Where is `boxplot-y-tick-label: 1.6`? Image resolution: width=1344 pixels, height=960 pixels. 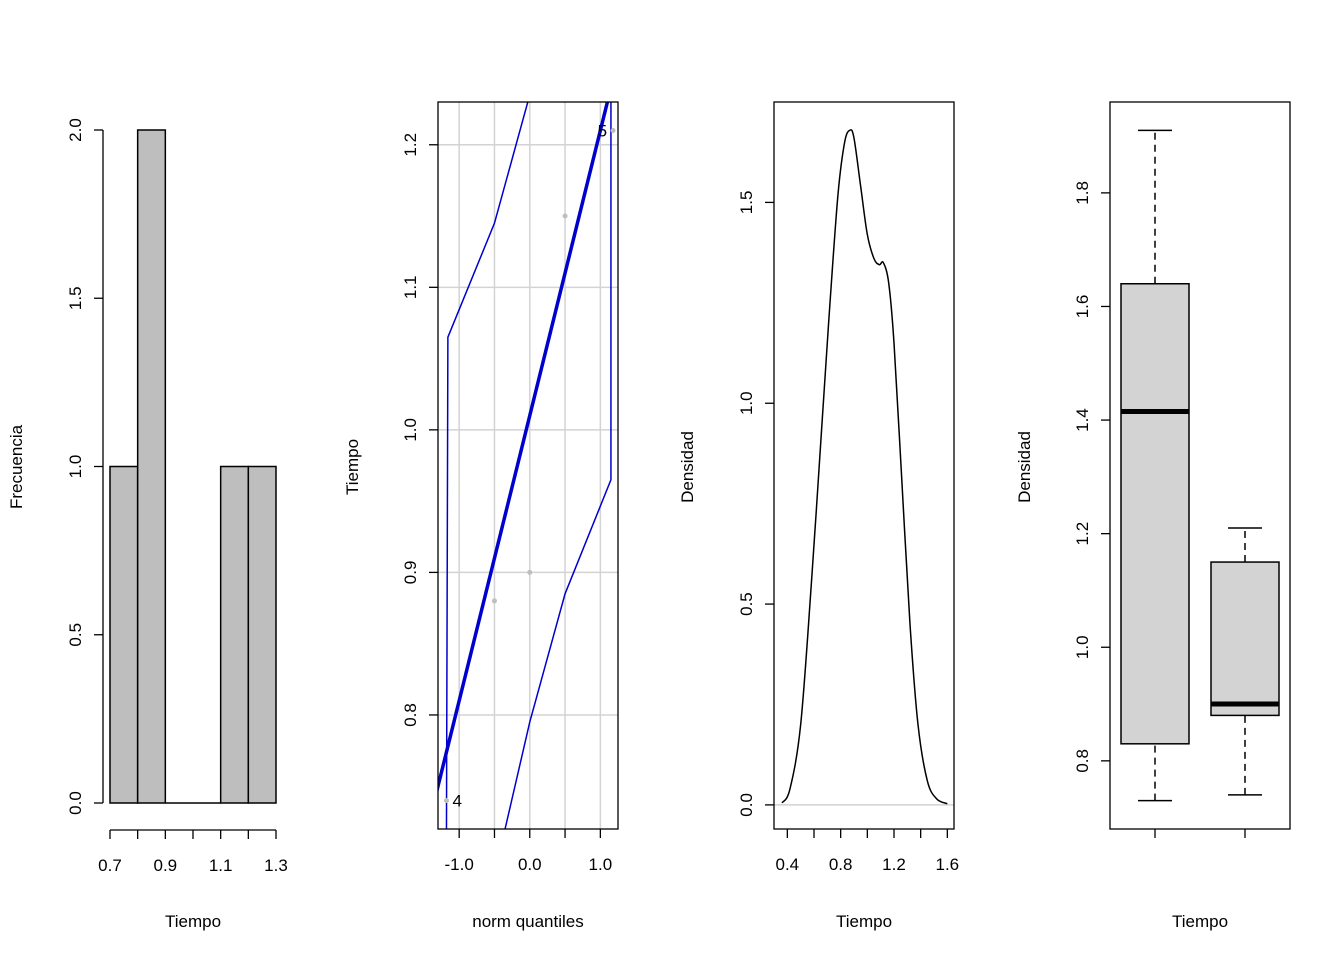
boxplot-y-tick-label: 1.6 is located at coordinates (1082, 307).